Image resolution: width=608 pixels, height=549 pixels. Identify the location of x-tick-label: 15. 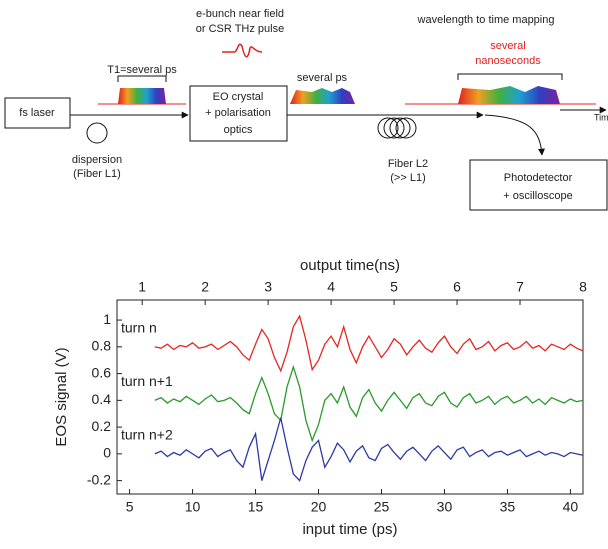
(256, 507).